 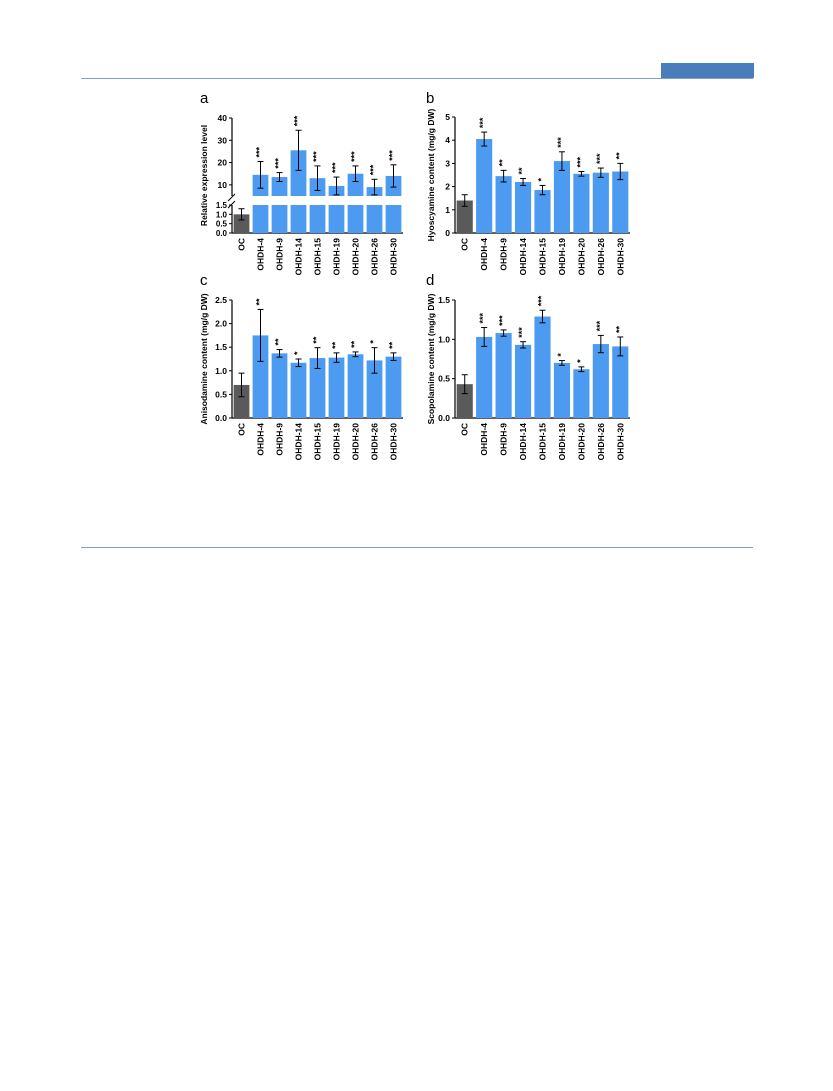 I want to click on y-tick-label: 10, so click(x=223, y=185).